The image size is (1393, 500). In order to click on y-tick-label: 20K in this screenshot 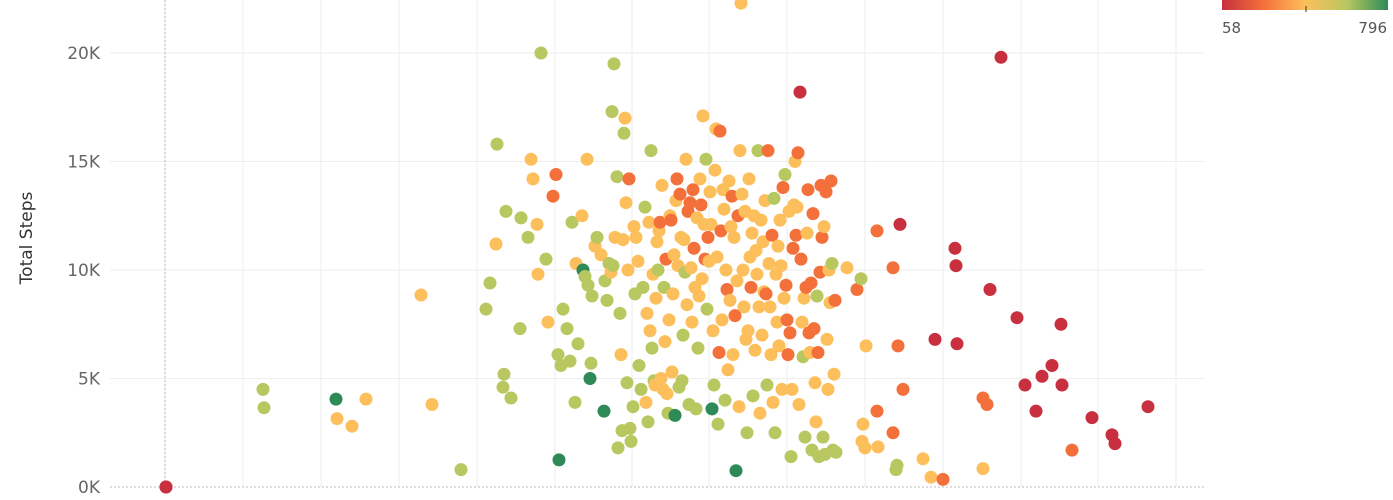, I will do `click(84, 54)`.